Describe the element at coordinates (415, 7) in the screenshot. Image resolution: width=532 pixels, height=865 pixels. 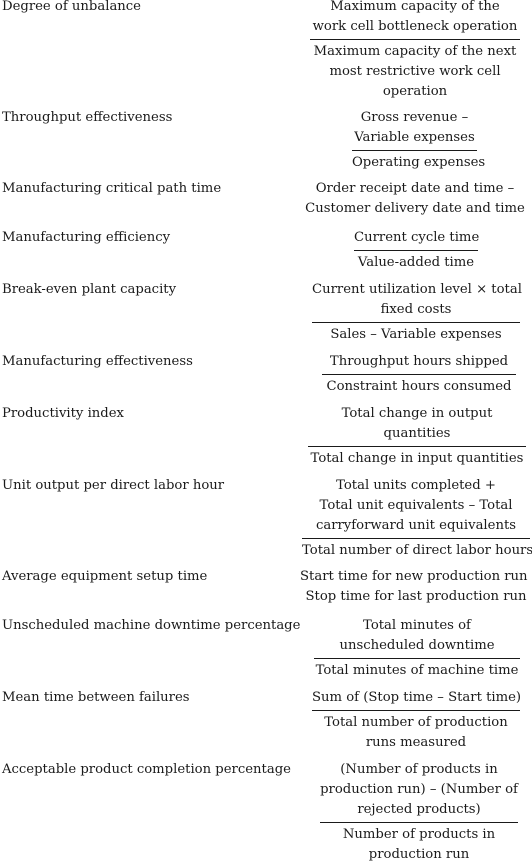
I see `formula-text: Maximum capacity of the` at that location.